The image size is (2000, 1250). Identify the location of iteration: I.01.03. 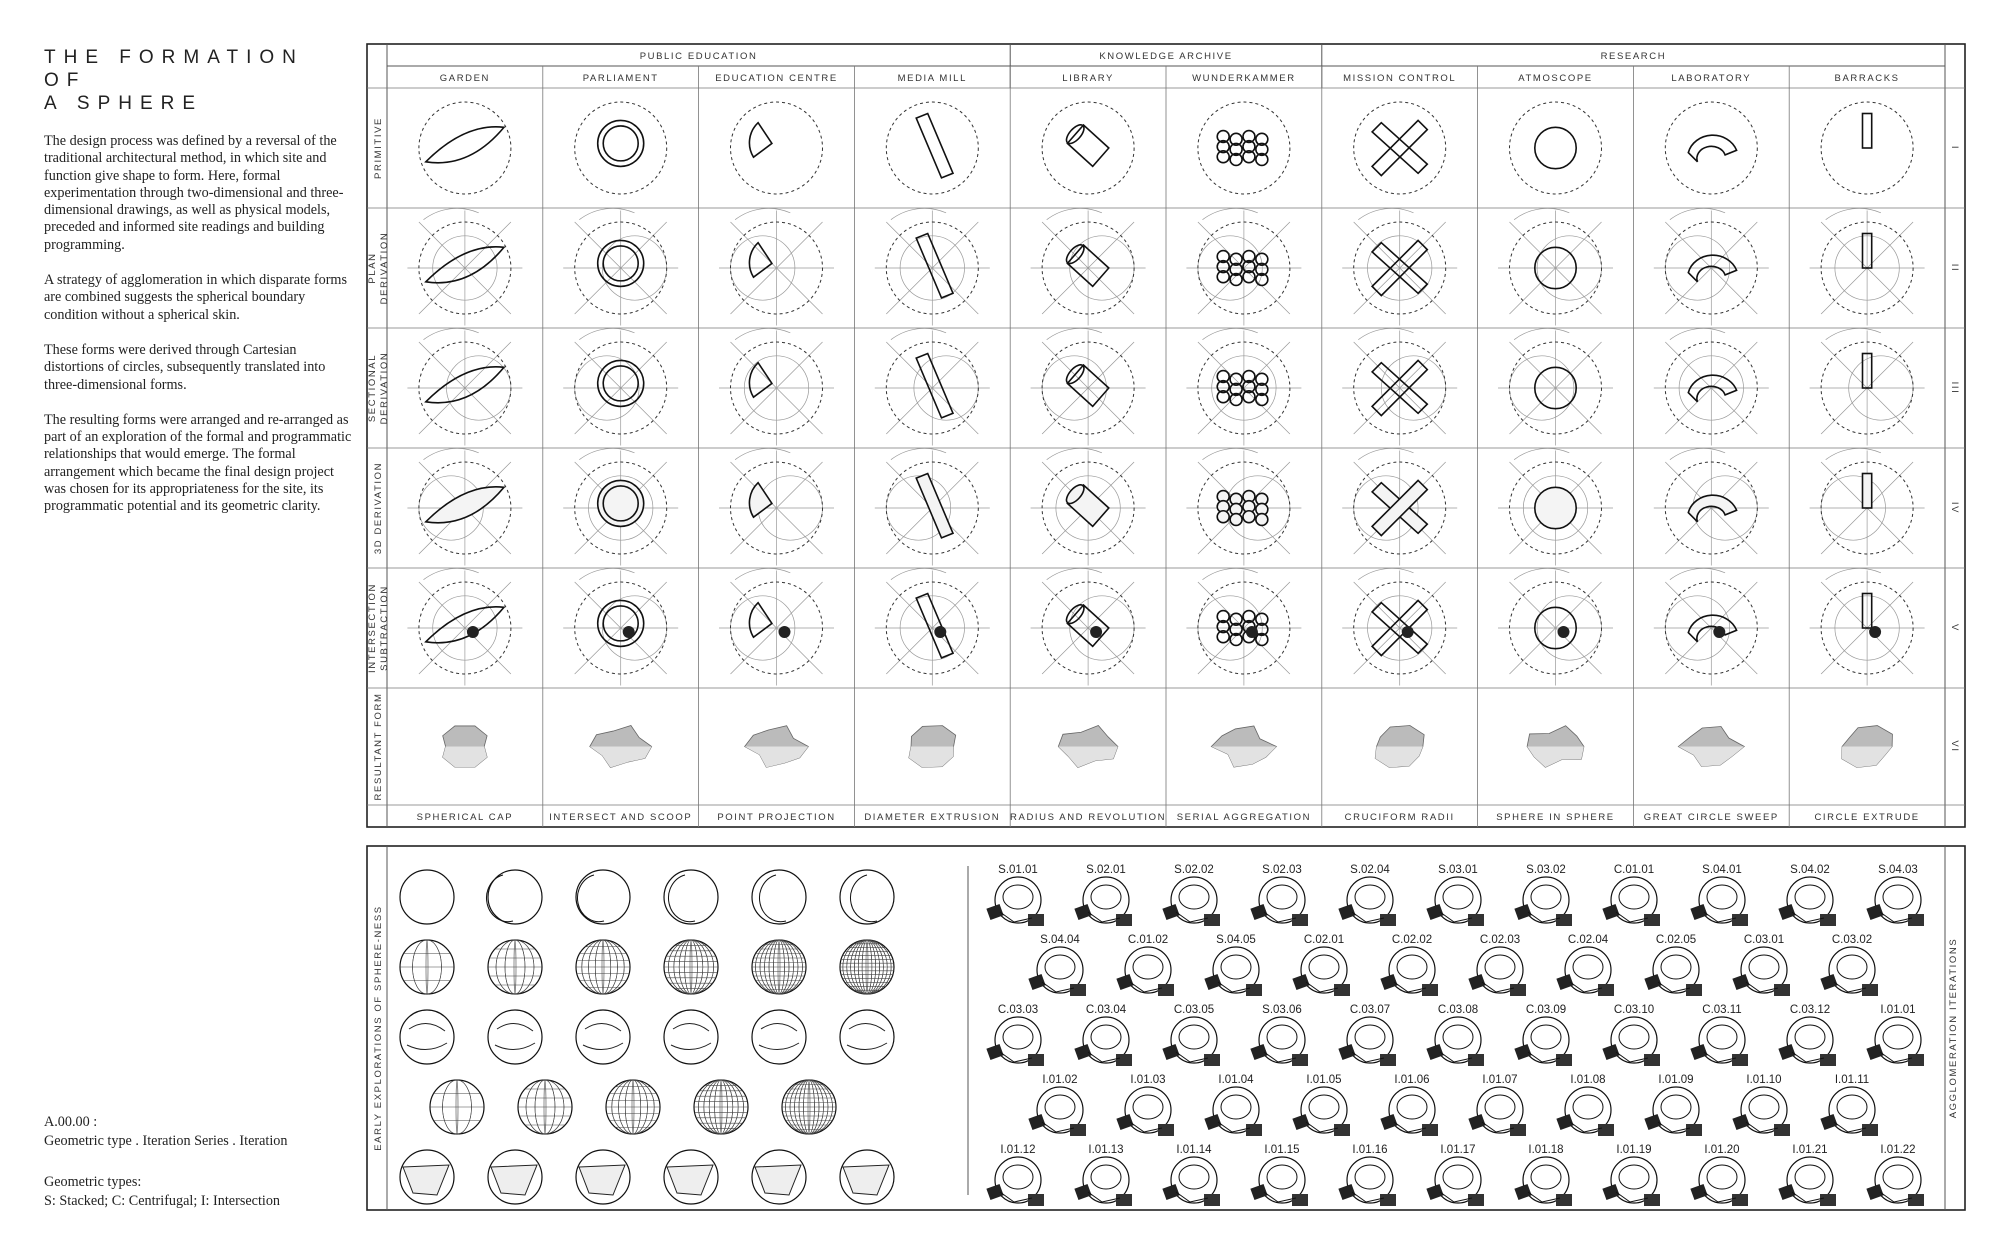
(1145, 1105).